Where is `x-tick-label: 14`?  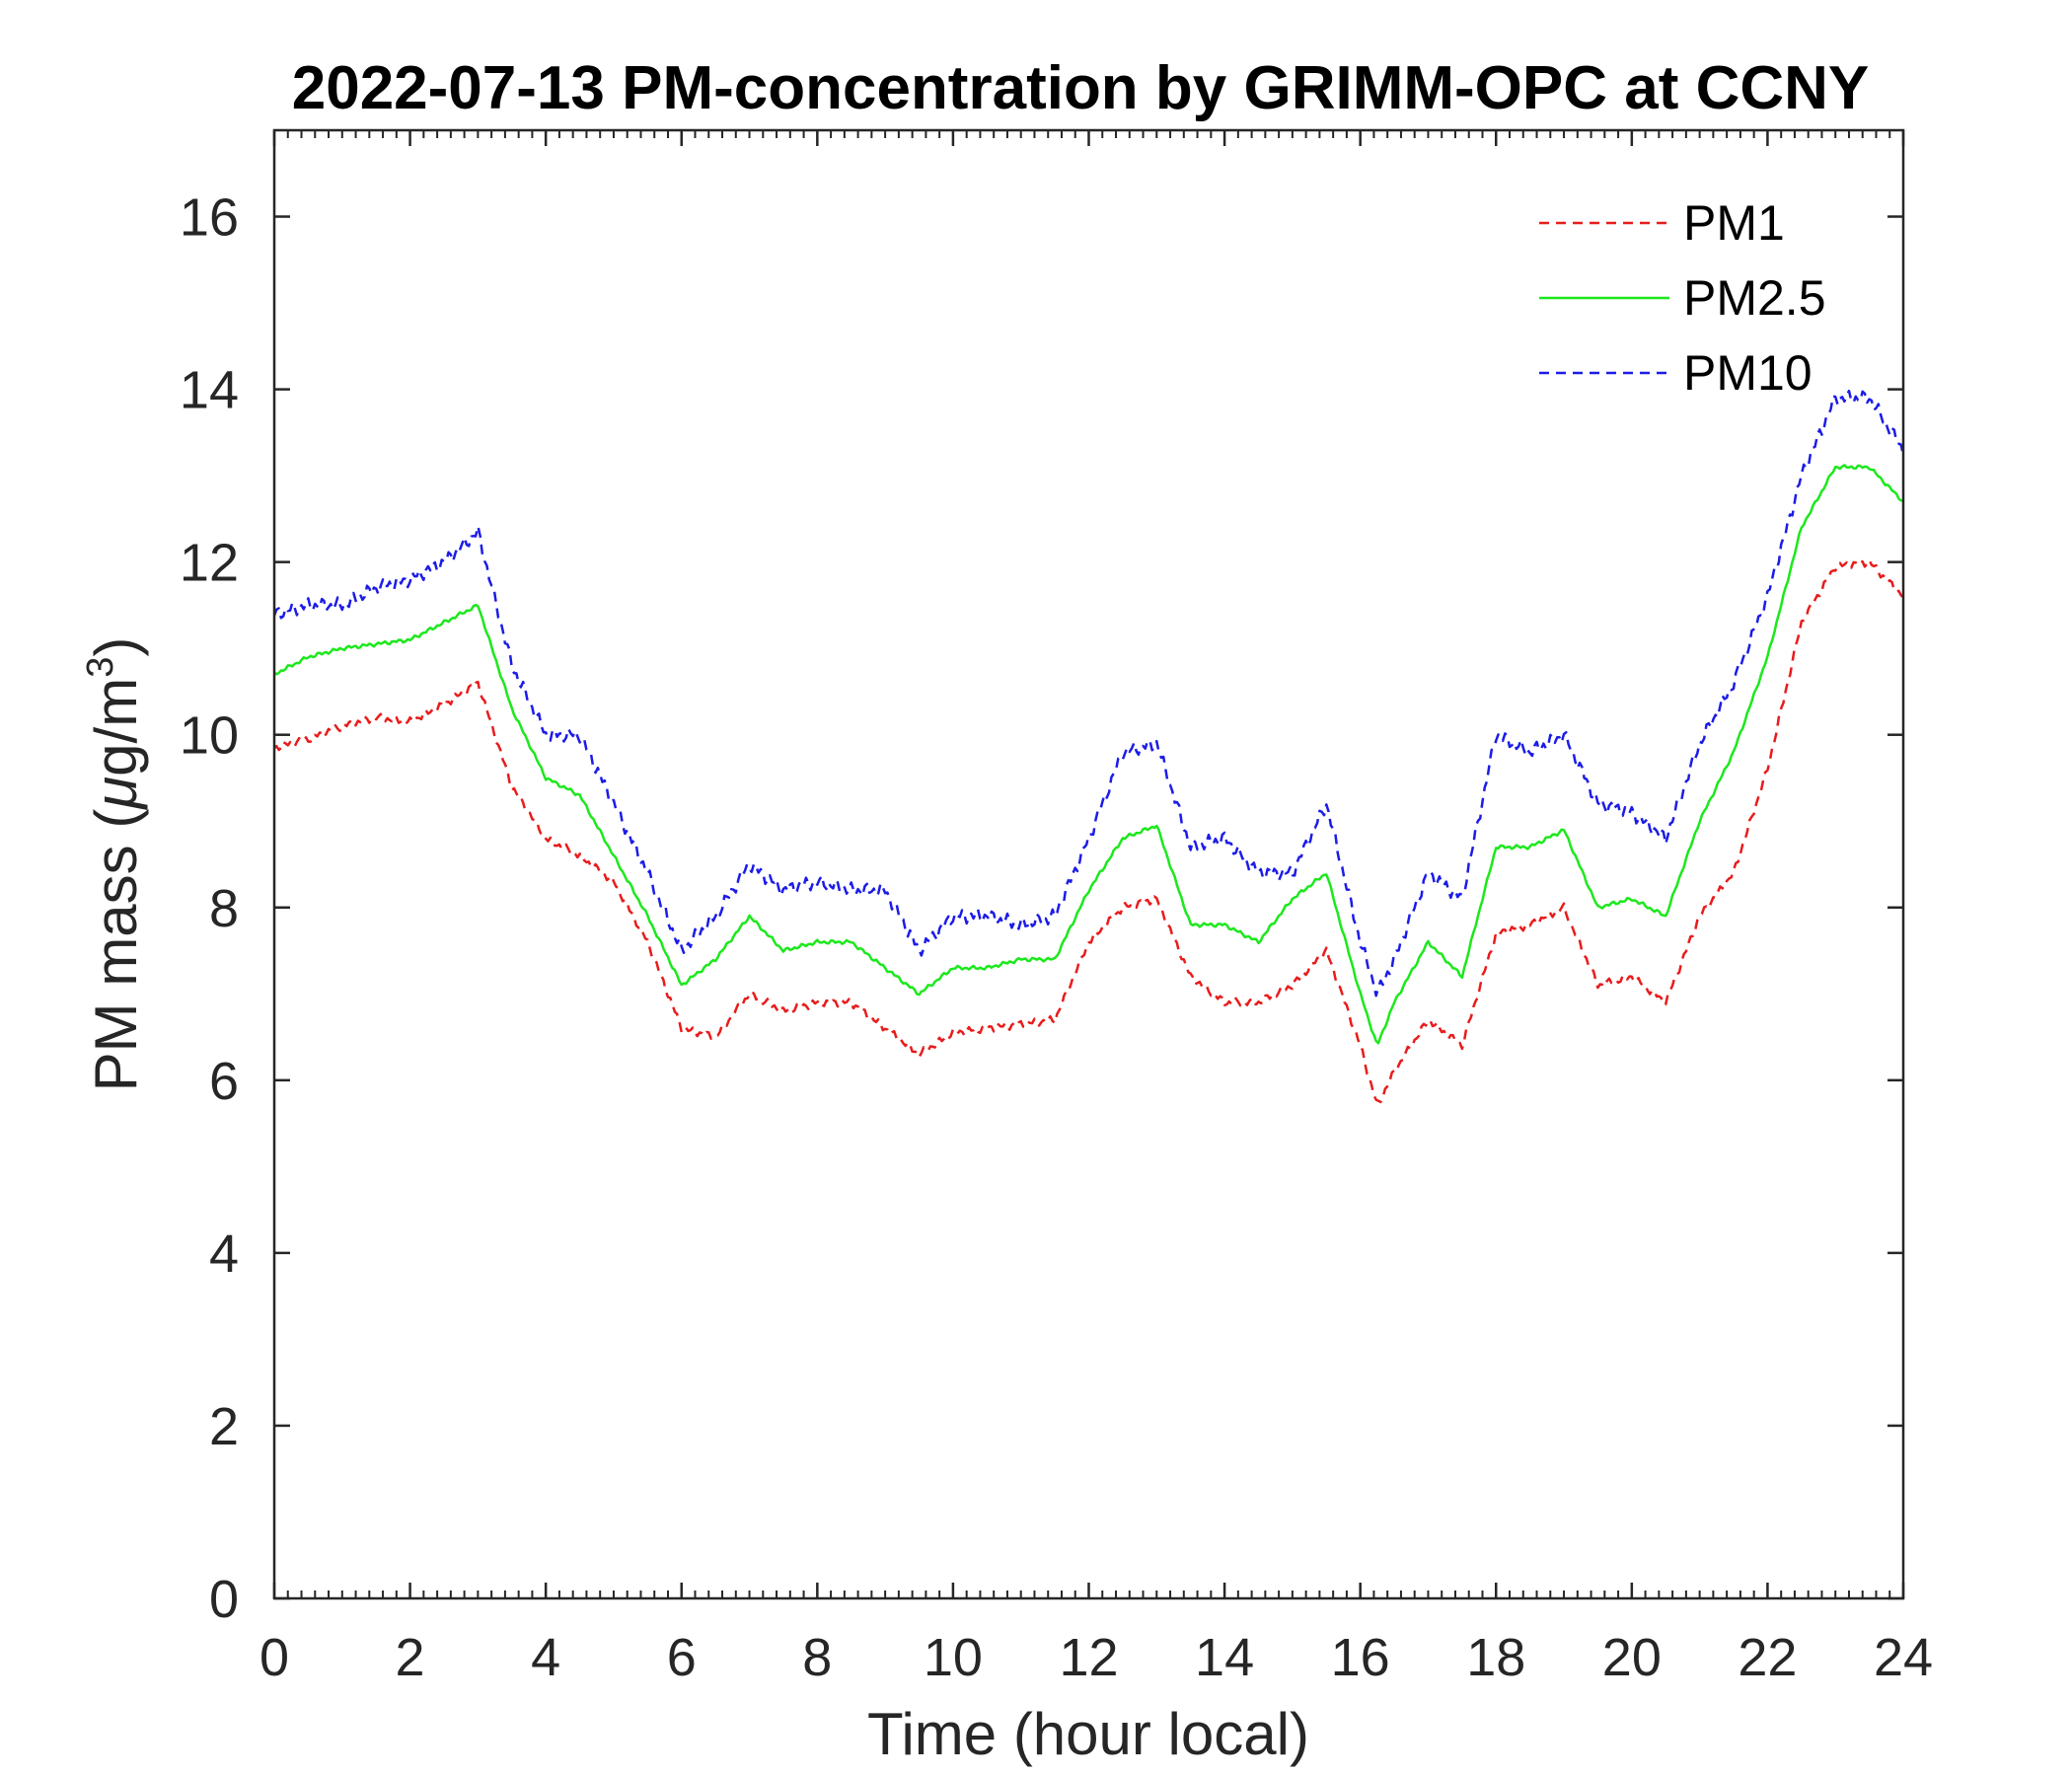
x-tick-label: 14 is located at coordinates (1224, 1658).